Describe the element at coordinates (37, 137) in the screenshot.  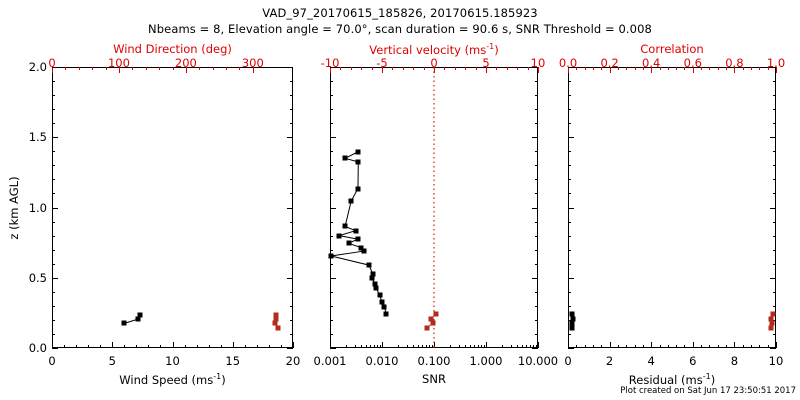
I see `y-tick-label: 1.5` at that location.